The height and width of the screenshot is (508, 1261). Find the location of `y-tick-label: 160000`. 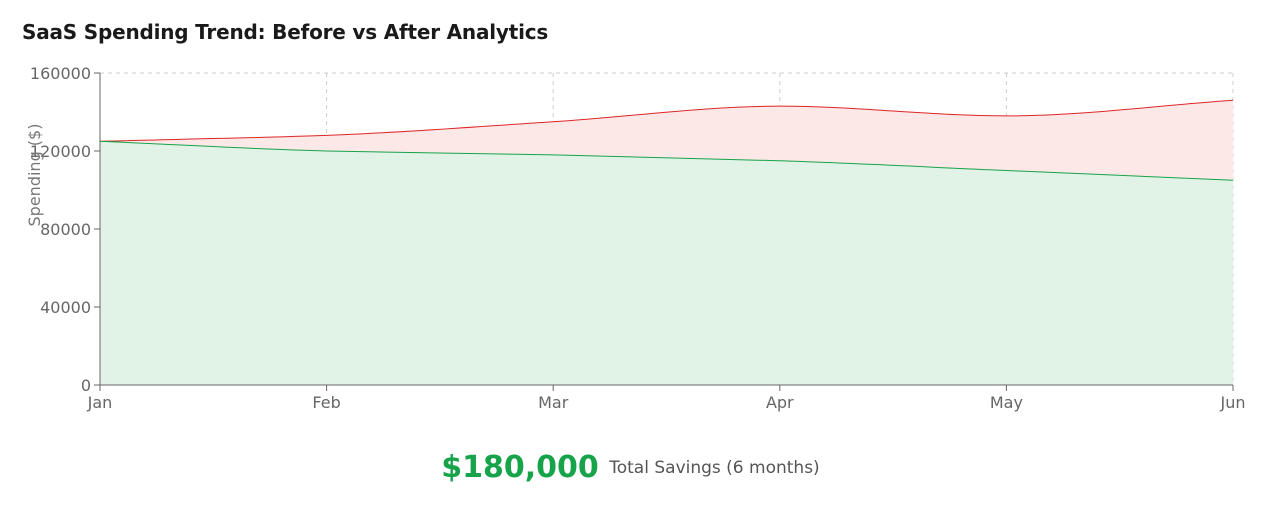

y-tick-label: 160000 is located at coordinates (60, 73).